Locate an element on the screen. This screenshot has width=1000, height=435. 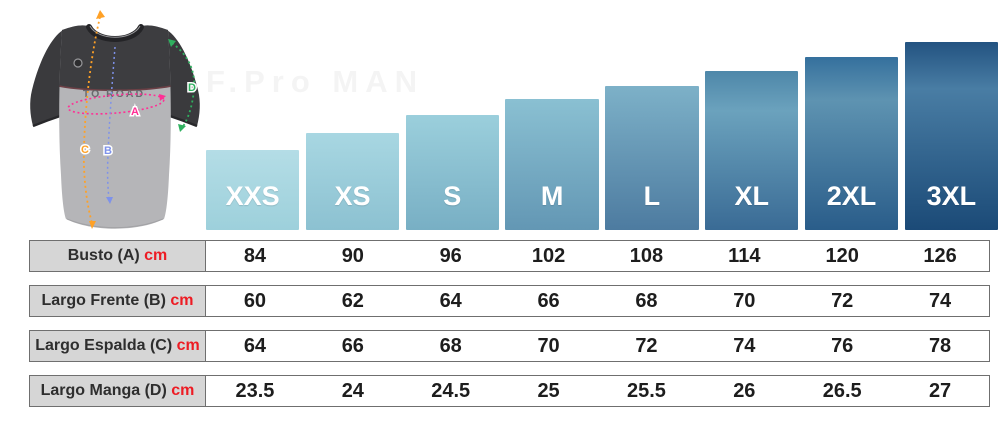
jersey-collar is located at coordinates (115, 33).